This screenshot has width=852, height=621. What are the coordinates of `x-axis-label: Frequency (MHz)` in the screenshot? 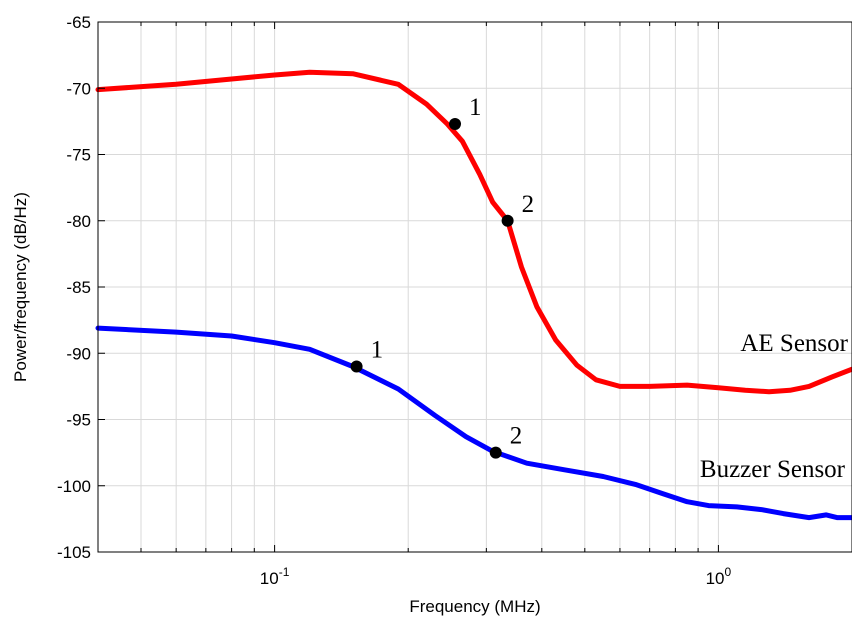 It's located at (474, 606).